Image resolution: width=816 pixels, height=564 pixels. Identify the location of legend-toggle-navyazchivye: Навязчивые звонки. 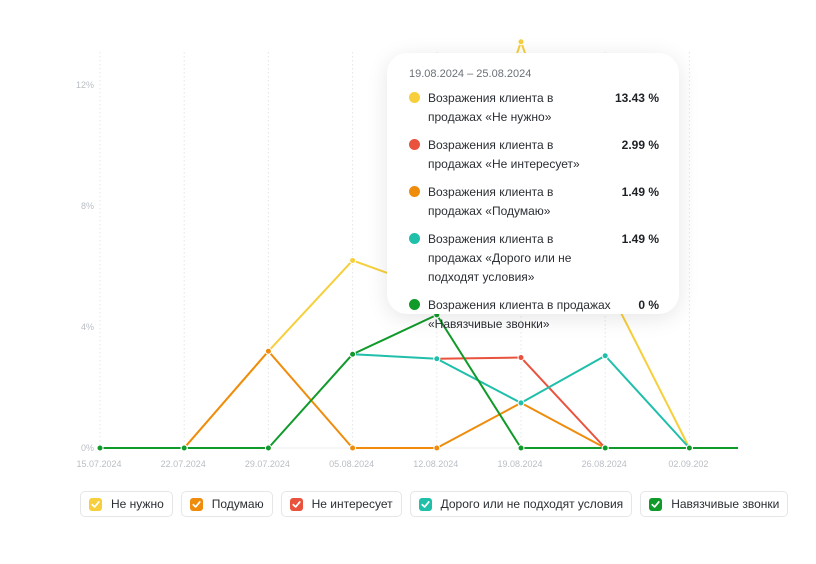
(714, 504).